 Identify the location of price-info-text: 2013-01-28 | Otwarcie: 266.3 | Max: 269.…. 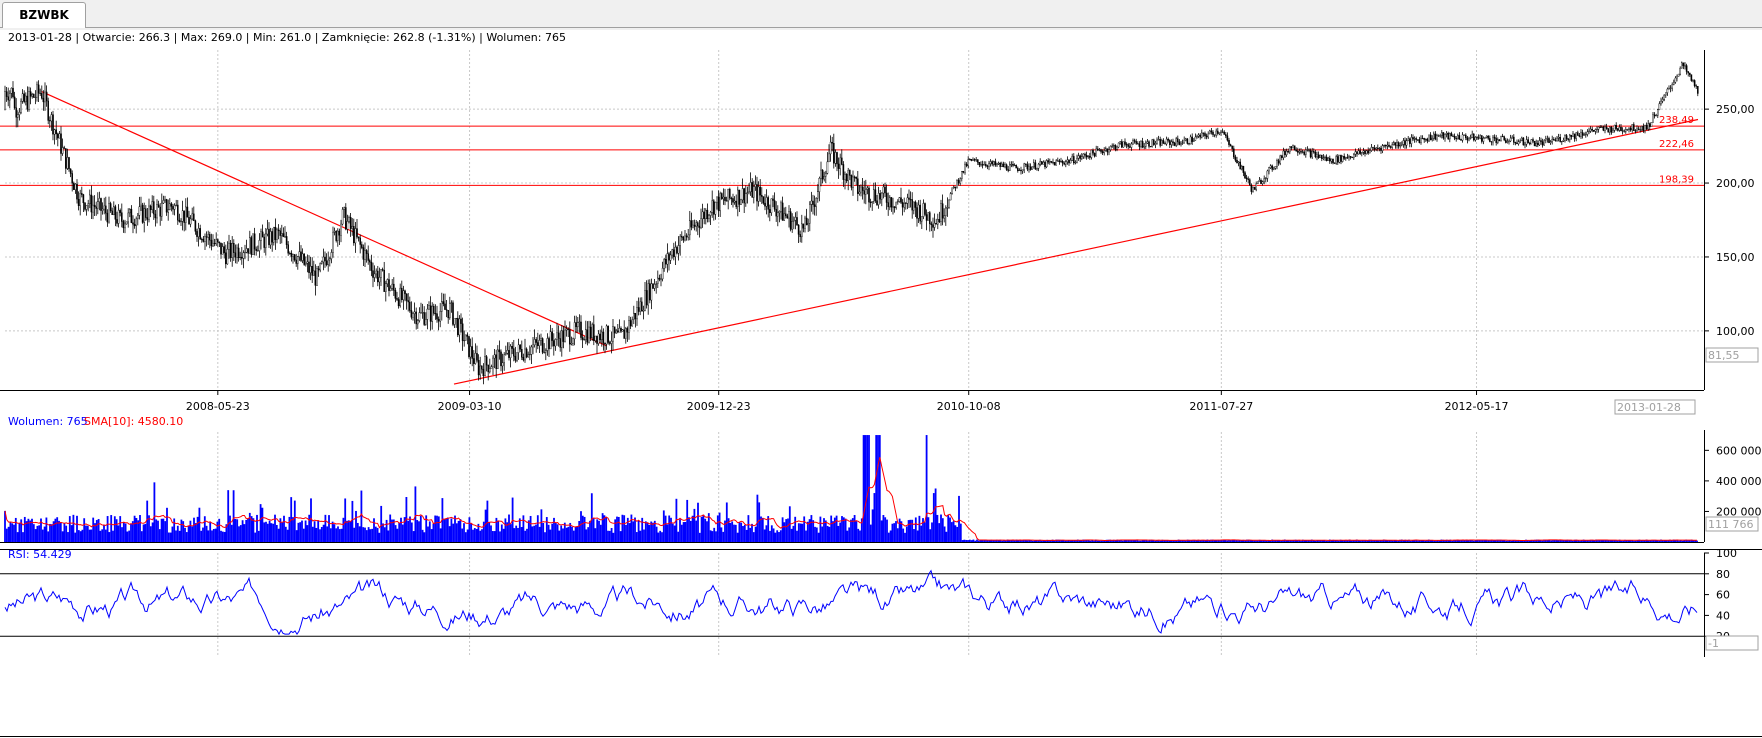
(287, 37).